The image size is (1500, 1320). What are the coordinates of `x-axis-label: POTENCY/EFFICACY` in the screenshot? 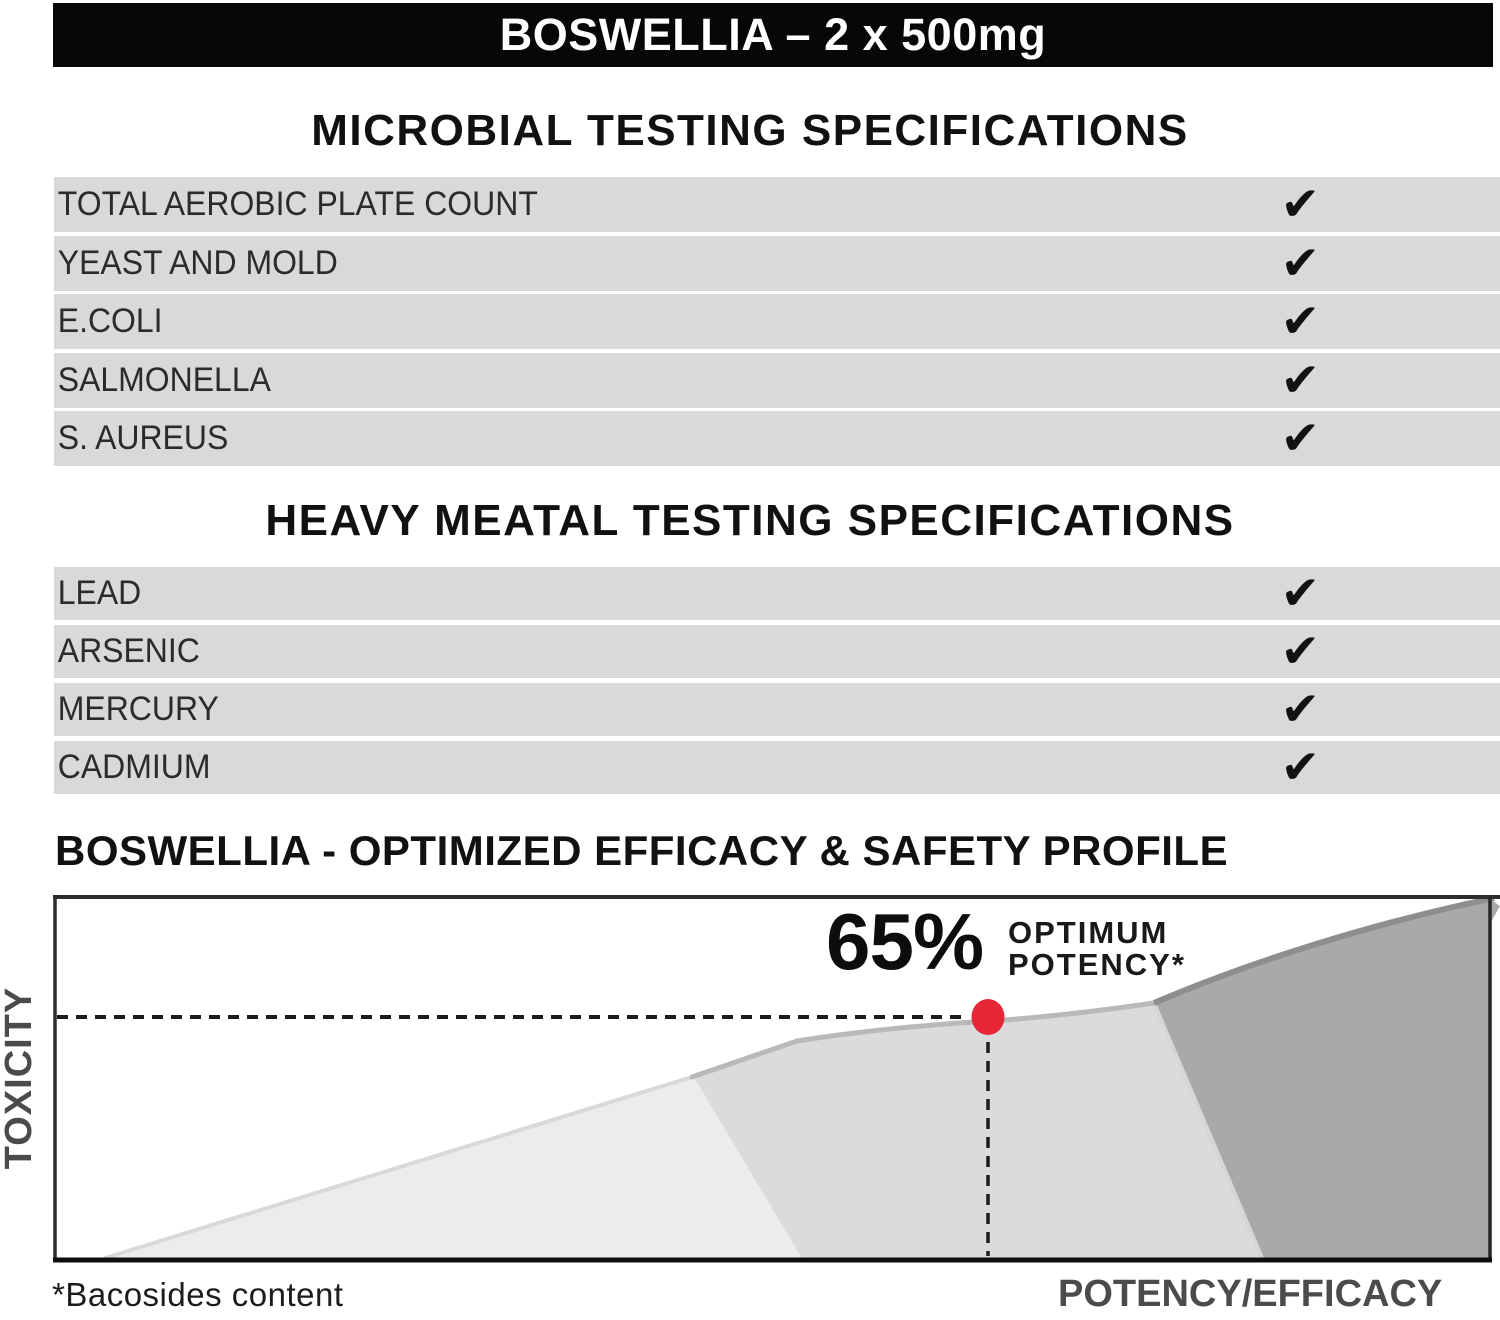 It's located at (1250, 1294).